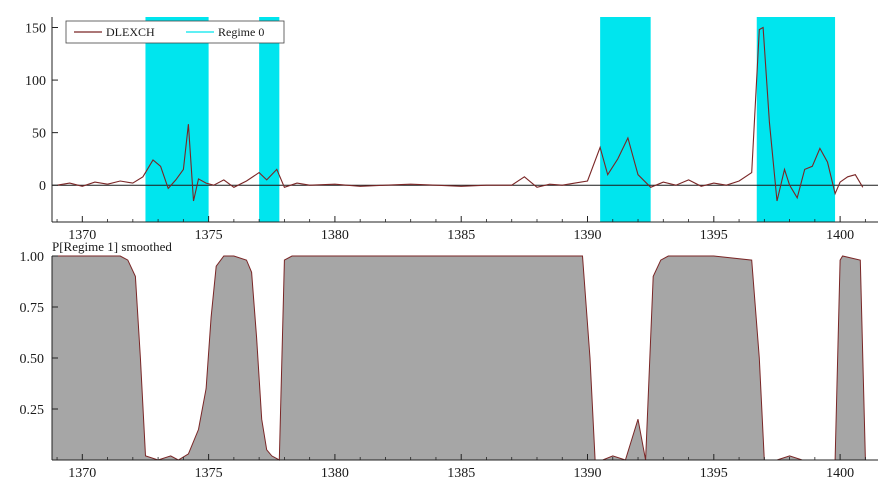  I want to click on top-x-tick-label: 1385, so click(461, 235).